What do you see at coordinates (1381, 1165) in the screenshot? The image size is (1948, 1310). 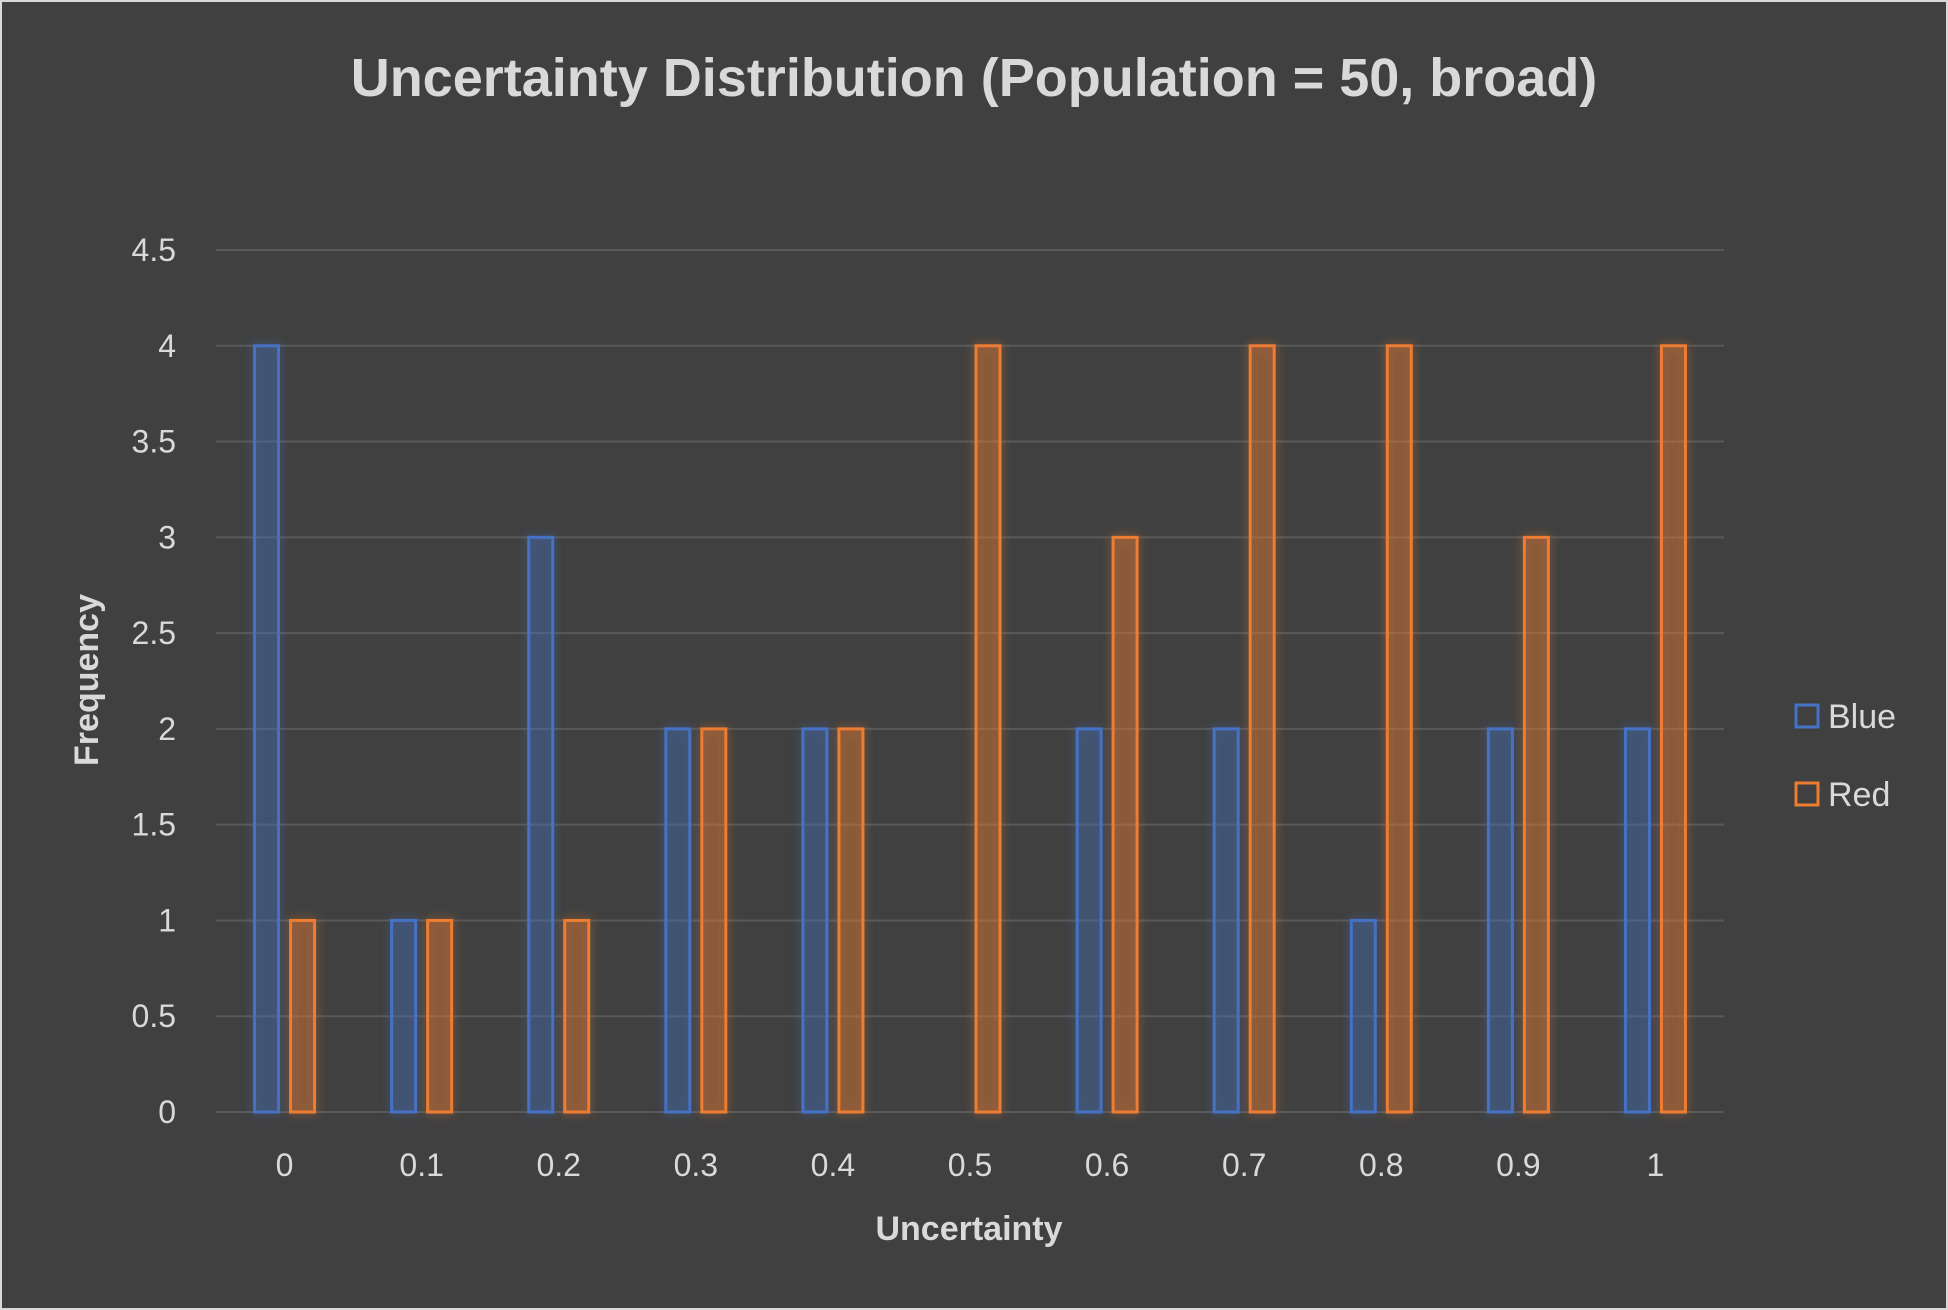 I see `x-tick-label: 0.8` at bounding box center [1381, 1165].